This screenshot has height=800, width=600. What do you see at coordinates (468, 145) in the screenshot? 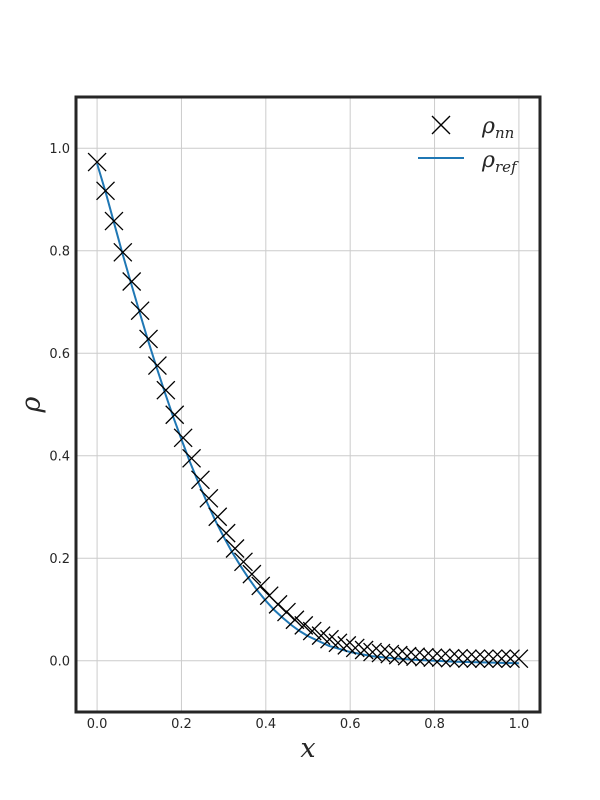
I see `legend: ρnn ρref` at bounding box center [468, 145].